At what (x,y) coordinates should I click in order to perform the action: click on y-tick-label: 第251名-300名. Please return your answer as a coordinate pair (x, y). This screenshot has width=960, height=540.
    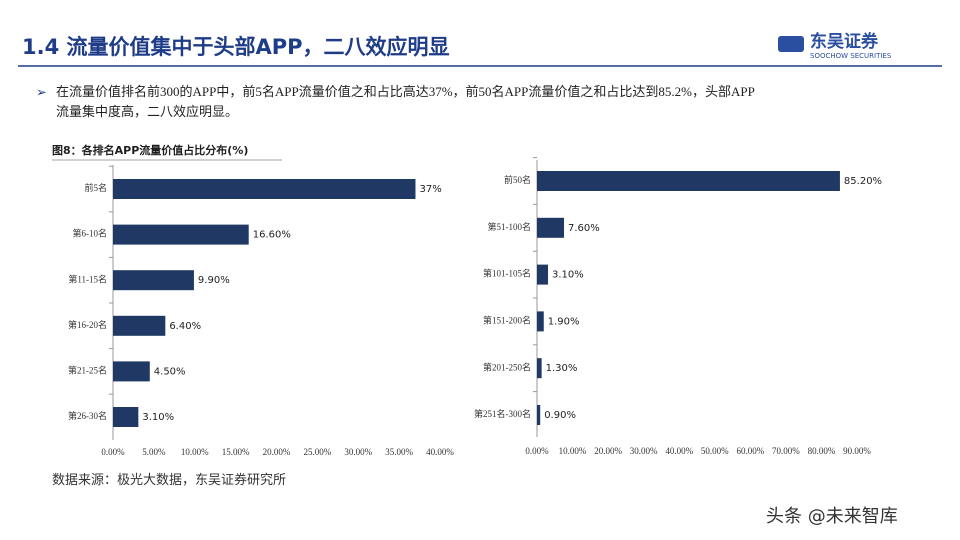
    Looking at the image, I should click on (502, 413).